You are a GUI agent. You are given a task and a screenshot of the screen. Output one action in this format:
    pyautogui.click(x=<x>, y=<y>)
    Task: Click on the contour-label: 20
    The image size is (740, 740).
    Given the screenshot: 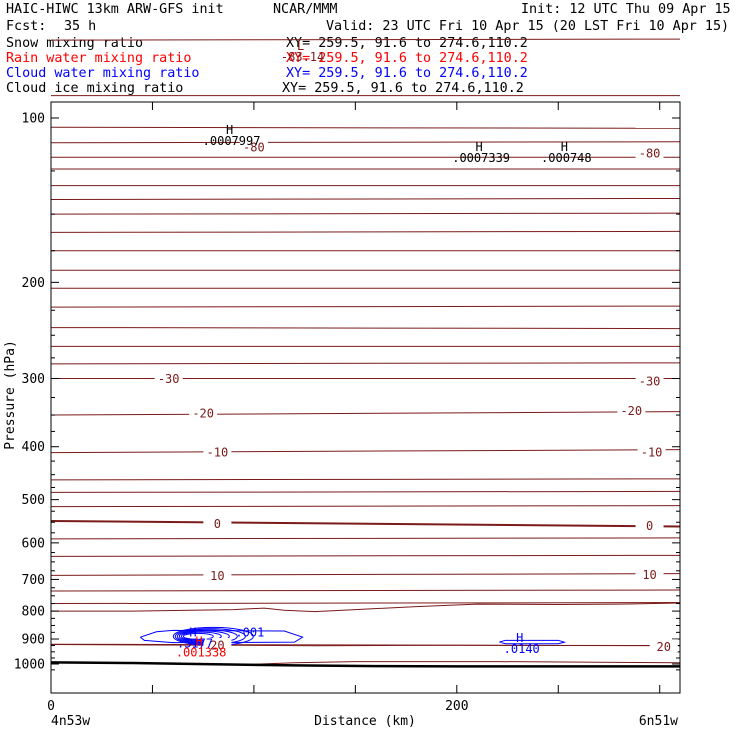 What is the action you would take?
    pyautogui.click(x=664, y=647)
    